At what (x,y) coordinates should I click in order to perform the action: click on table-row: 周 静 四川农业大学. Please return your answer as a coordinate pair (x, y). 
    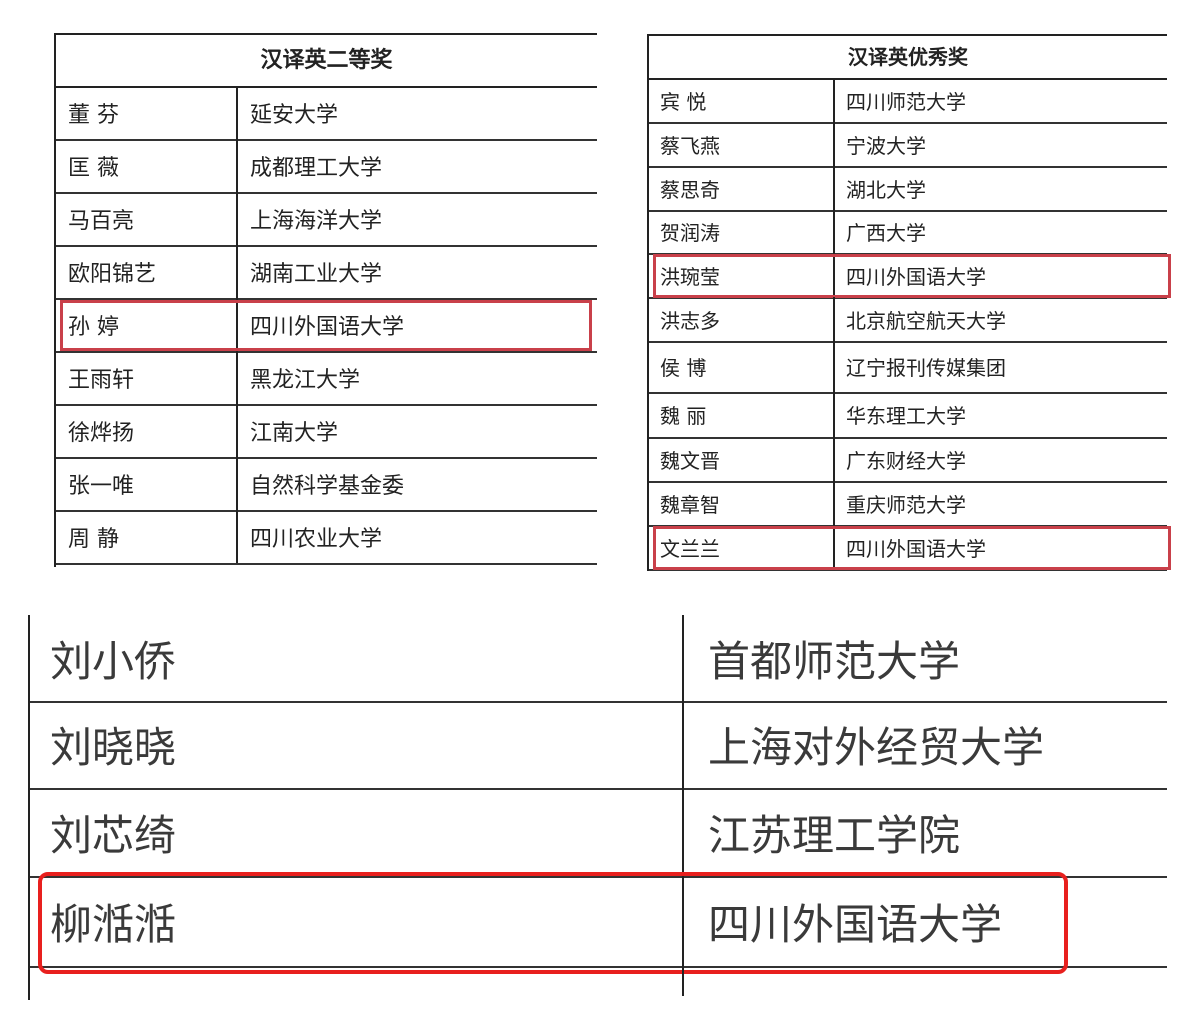
    Looking at the image, I should click on (326, 537).